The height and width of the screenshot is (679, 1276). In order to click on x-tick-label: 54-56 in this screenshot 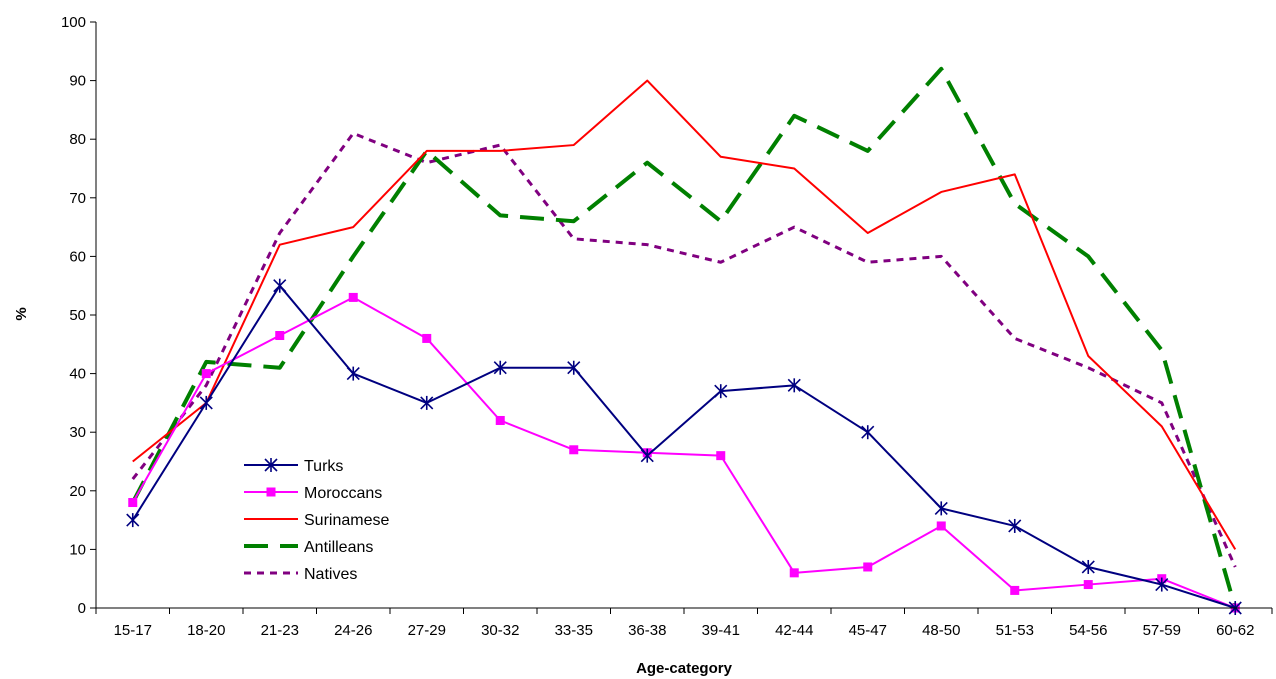, I will do `click(1088, 630)`.